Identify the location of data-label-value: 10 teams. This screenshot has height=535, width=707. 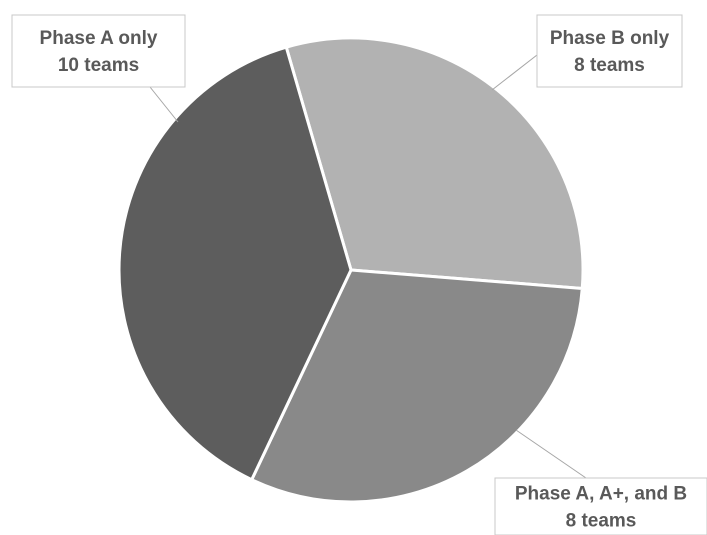
(98, 65).